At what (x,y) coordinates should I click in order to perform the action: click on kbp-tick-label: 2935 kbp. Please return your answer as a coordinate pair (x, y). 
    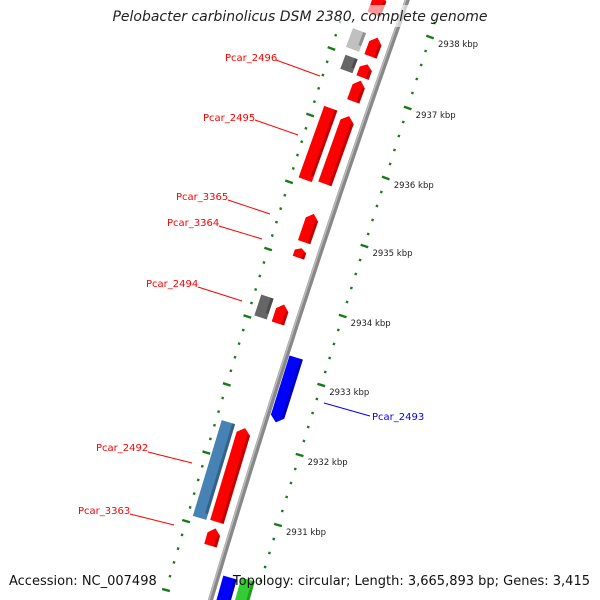
    Looking at the image, I should click on (392, 254).